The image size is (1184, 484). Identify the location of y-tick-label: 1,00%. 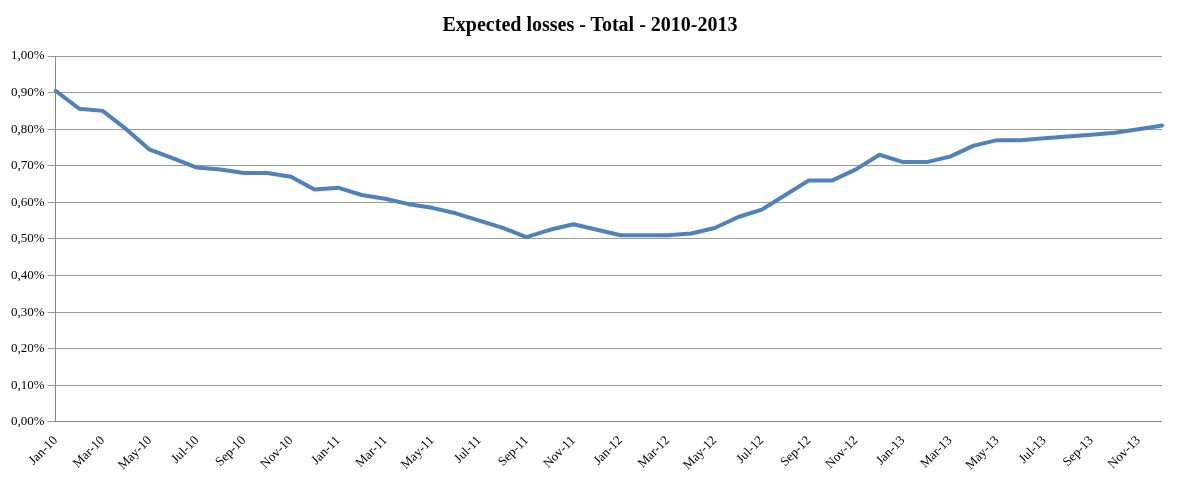
(27, 55).